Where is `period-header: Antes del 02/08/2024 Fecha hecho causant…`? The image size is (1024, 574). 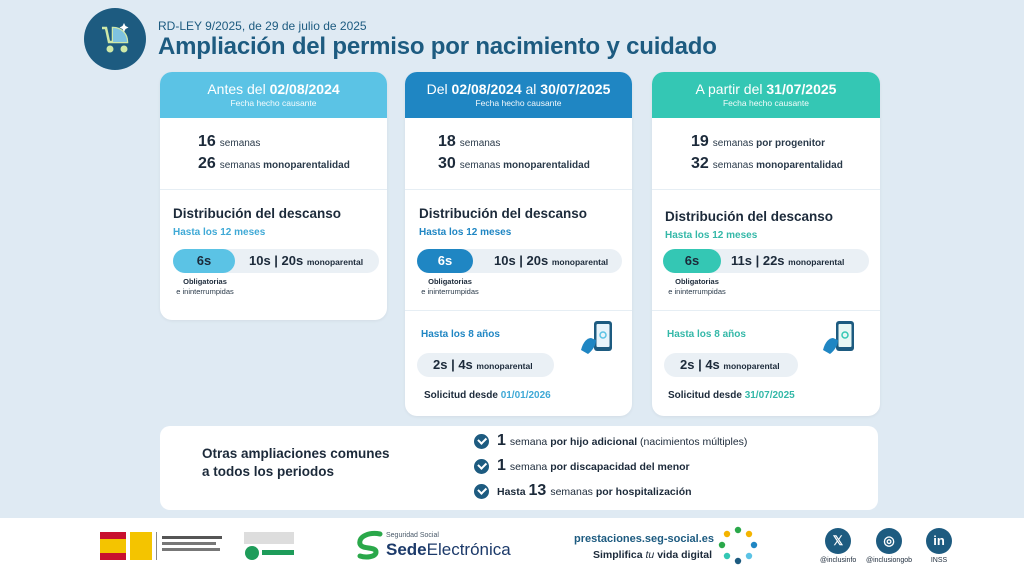 period-header: Antes del 02/08/2024 Fecha hecho causant… is located at coordinates (273, 95).